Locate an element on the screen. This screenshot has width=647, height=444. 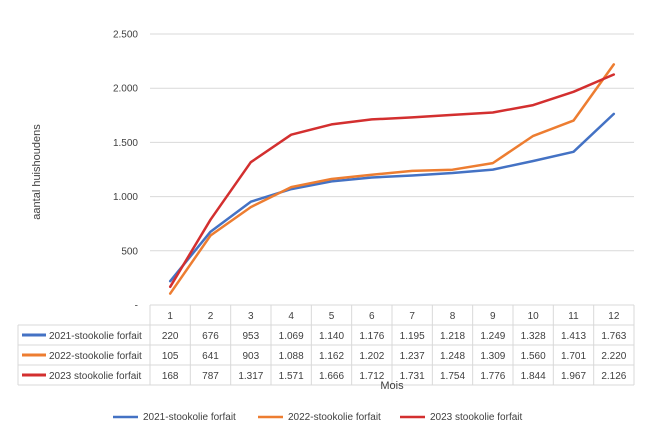
legend-label: 2021-stookolie forfait is located at coordinates (189, 417).